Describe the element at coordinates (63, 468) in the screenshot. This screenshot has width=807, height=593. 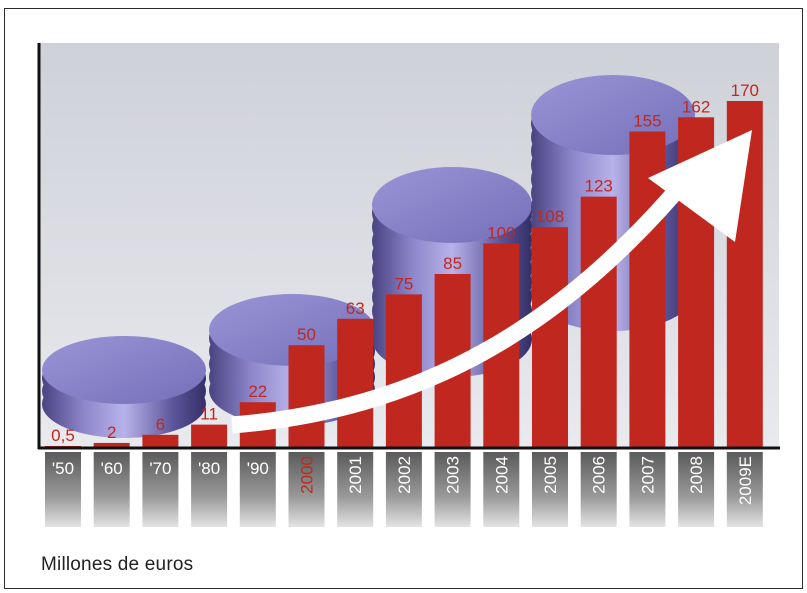
I see `category-label: '50` at that location.